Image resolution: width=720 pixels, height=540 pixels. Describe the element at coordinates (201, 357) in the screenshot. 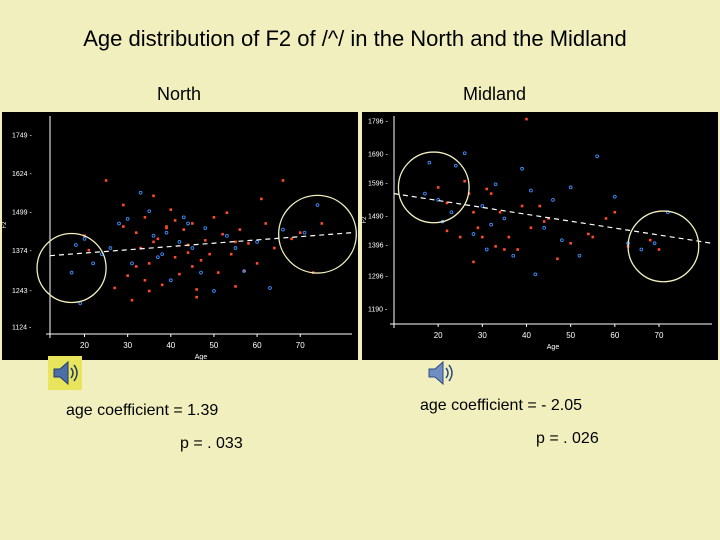

I see `x-axis-label: Age` at that location.